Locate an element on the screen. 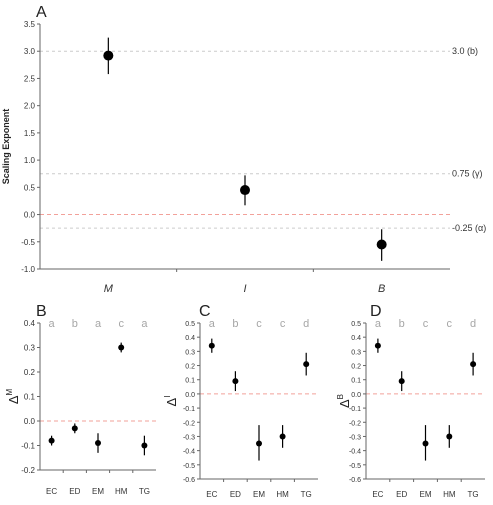 The width and height of the screenshot is (493, 505). y-tick-label: 3.5 is located at coordinates (30, 24).